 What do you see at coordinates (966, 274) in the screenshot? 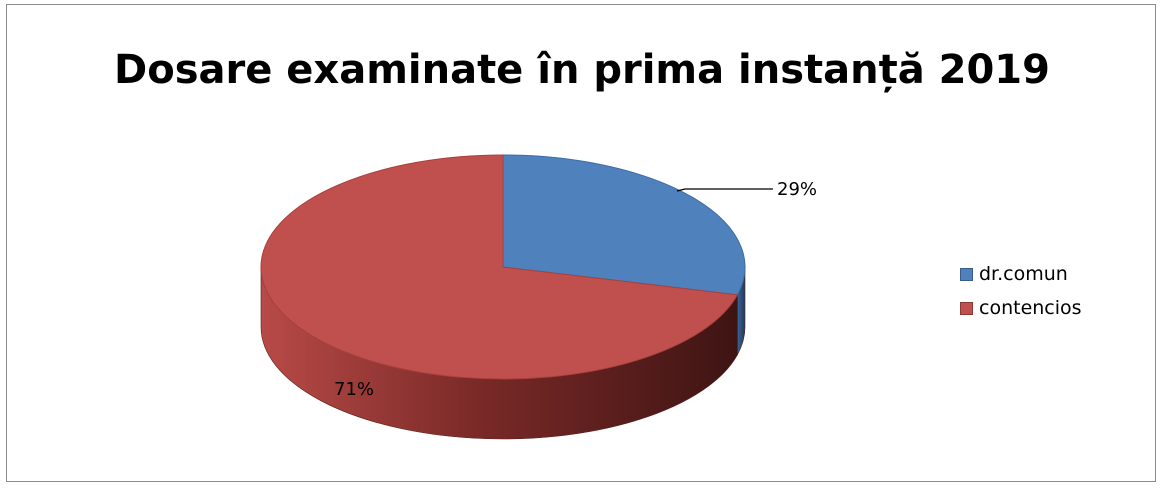
I see `legend-swatch-dr-comun` at bounding box center [966, 274].